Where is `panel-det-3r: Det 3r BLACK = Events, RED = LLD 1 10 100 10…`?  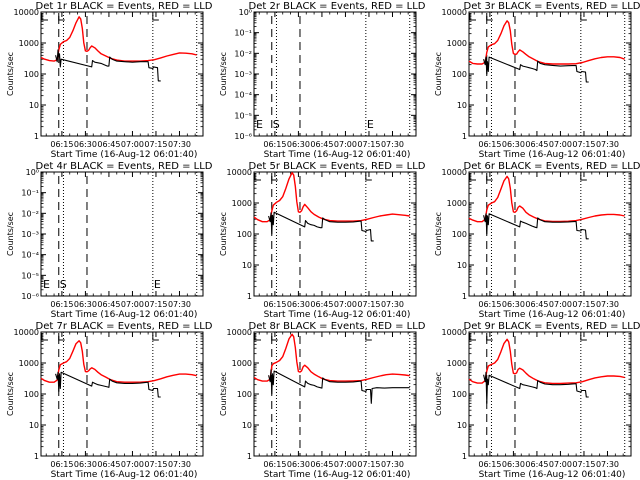
panel-det-3r: Det 3r BLACK = Events, RED = LLD 1 10 100 10… is located at coordinates (537, 80).